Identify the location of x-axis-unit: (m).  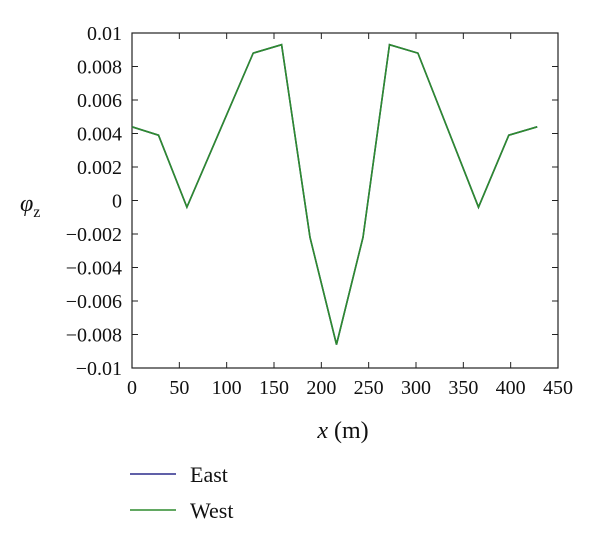
(351, 431).